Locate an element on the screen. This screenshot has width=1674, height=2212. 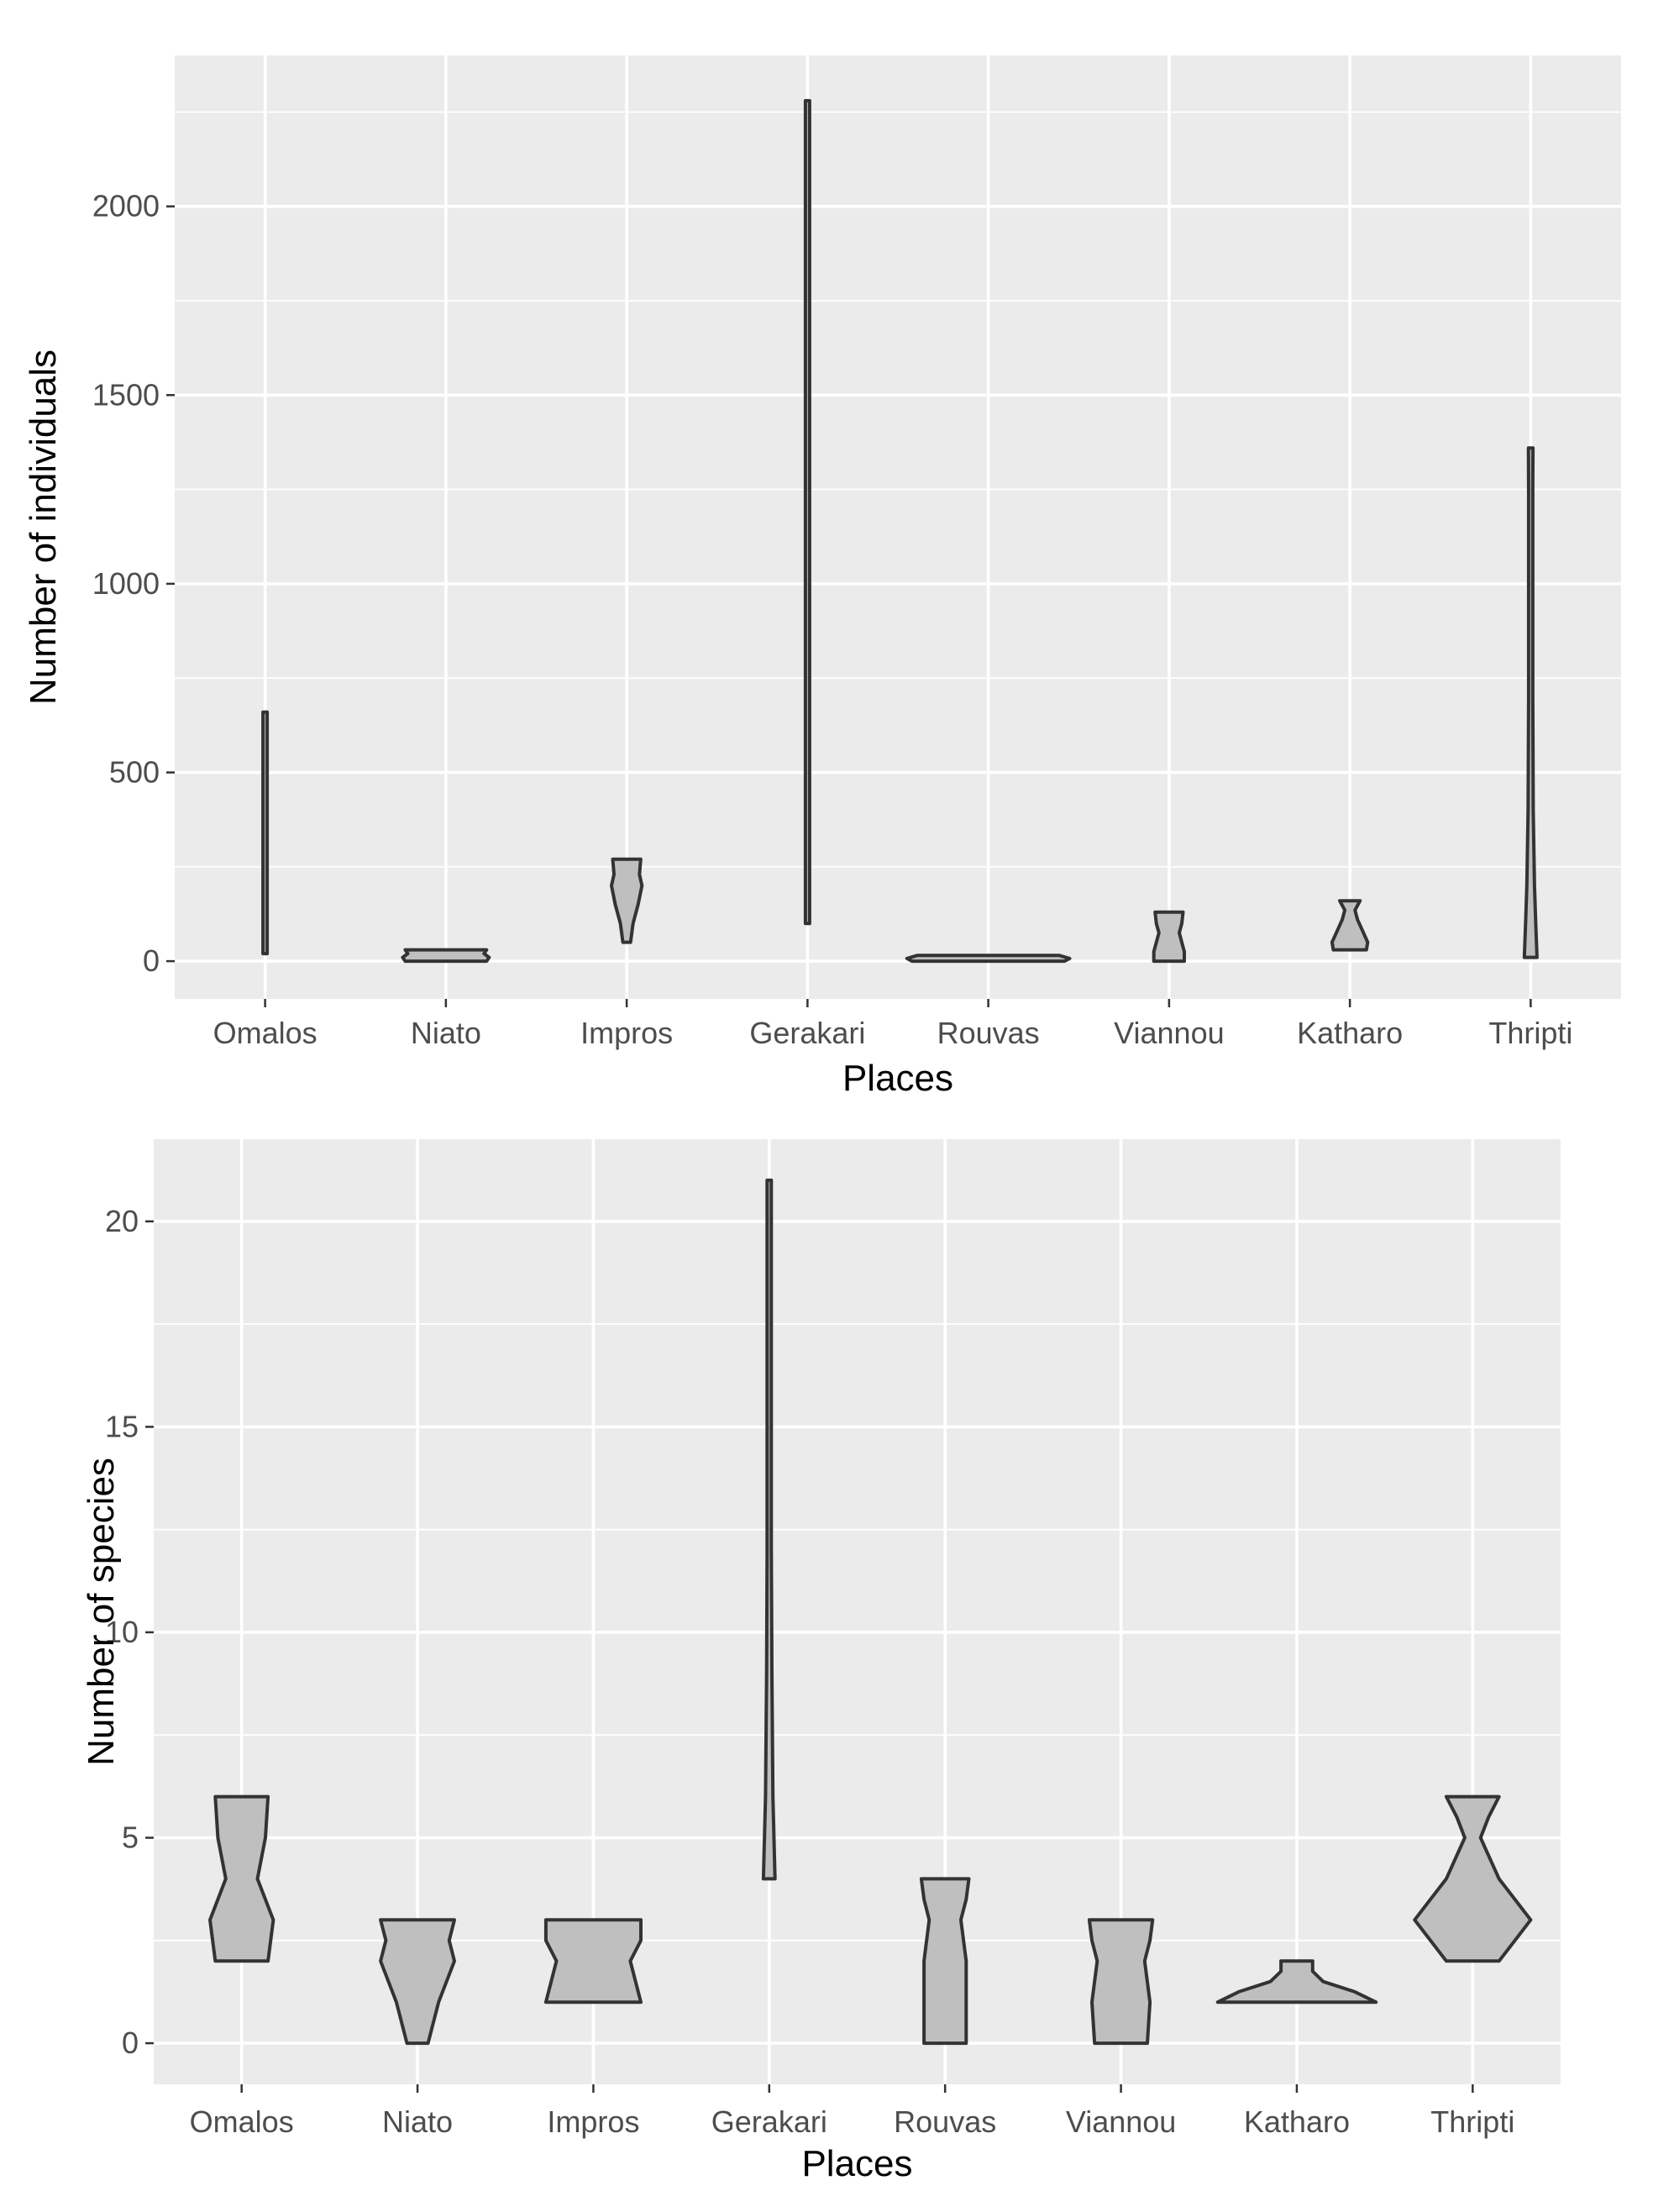
y-tick-label: 2000 is located at coordinates (126, 206).